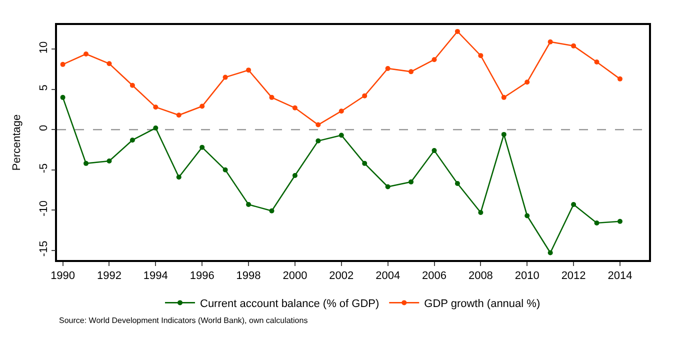 The width and height of the screenshot is (675, 360). Describe the element at coordinates (109, 276) in the screenshot. I see `x-tick-label: 1992` at that location.